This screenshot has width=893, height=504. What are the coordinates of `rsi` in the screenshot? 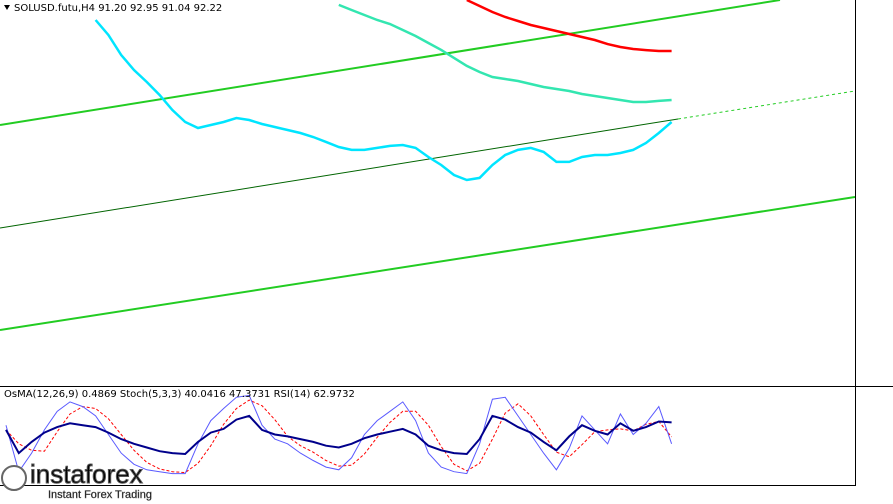 It's located at (338, 435).